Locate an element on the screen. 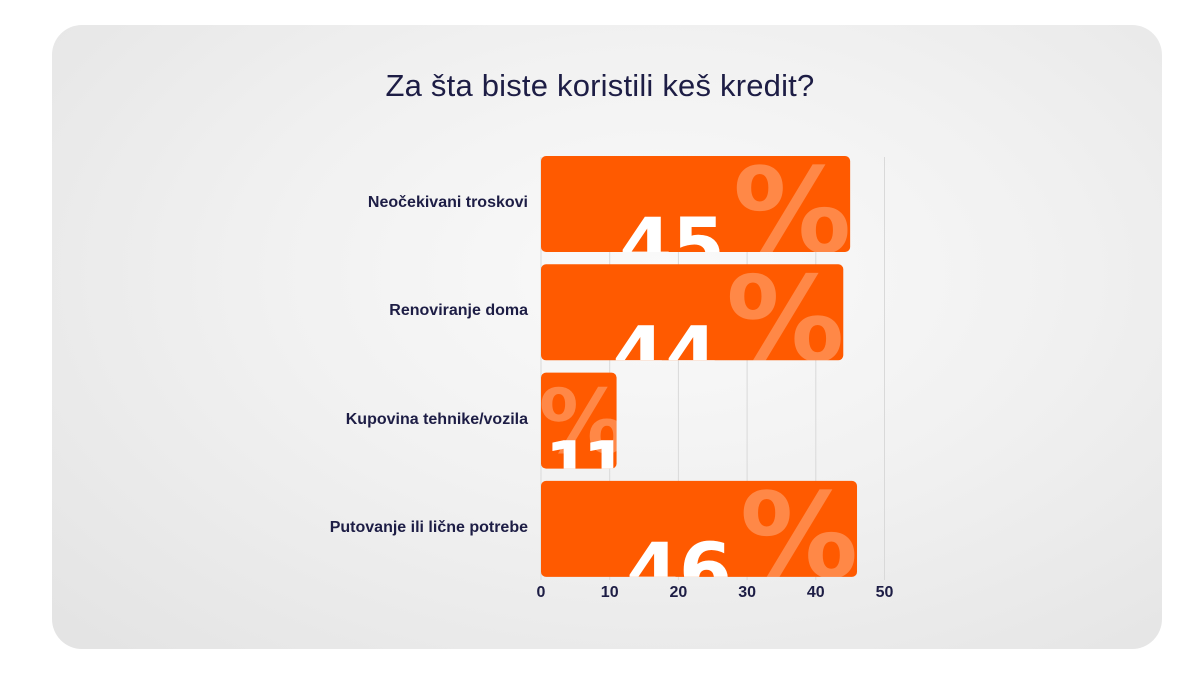 The height and width of the screenshot is (675, 1200). chart-title: Za šta biste koristili keš kredit? is located at coordinates (600, 85).